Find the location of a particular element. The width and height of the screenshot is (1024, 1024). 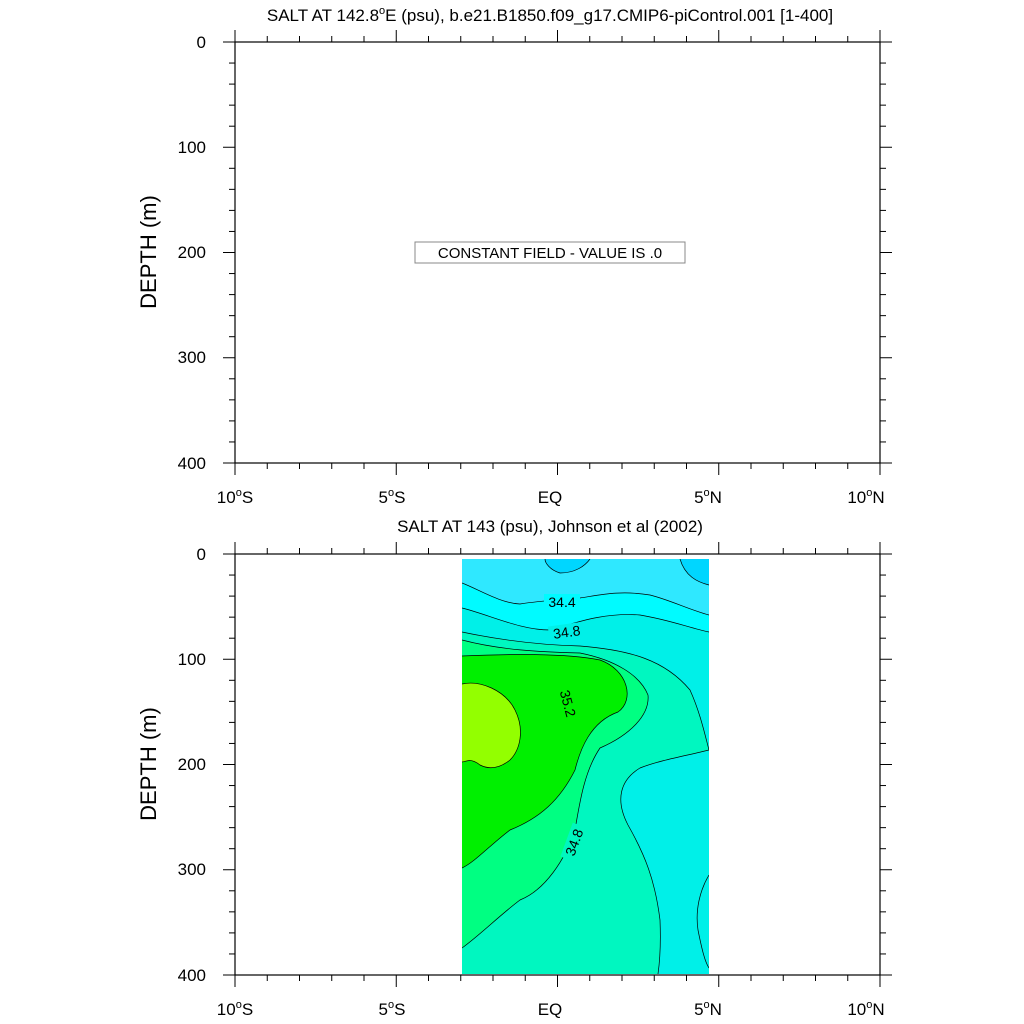

panel-2-title: SALT AT 143 (psu), Johnson et al (2002) is located at coordinates (550, 526).